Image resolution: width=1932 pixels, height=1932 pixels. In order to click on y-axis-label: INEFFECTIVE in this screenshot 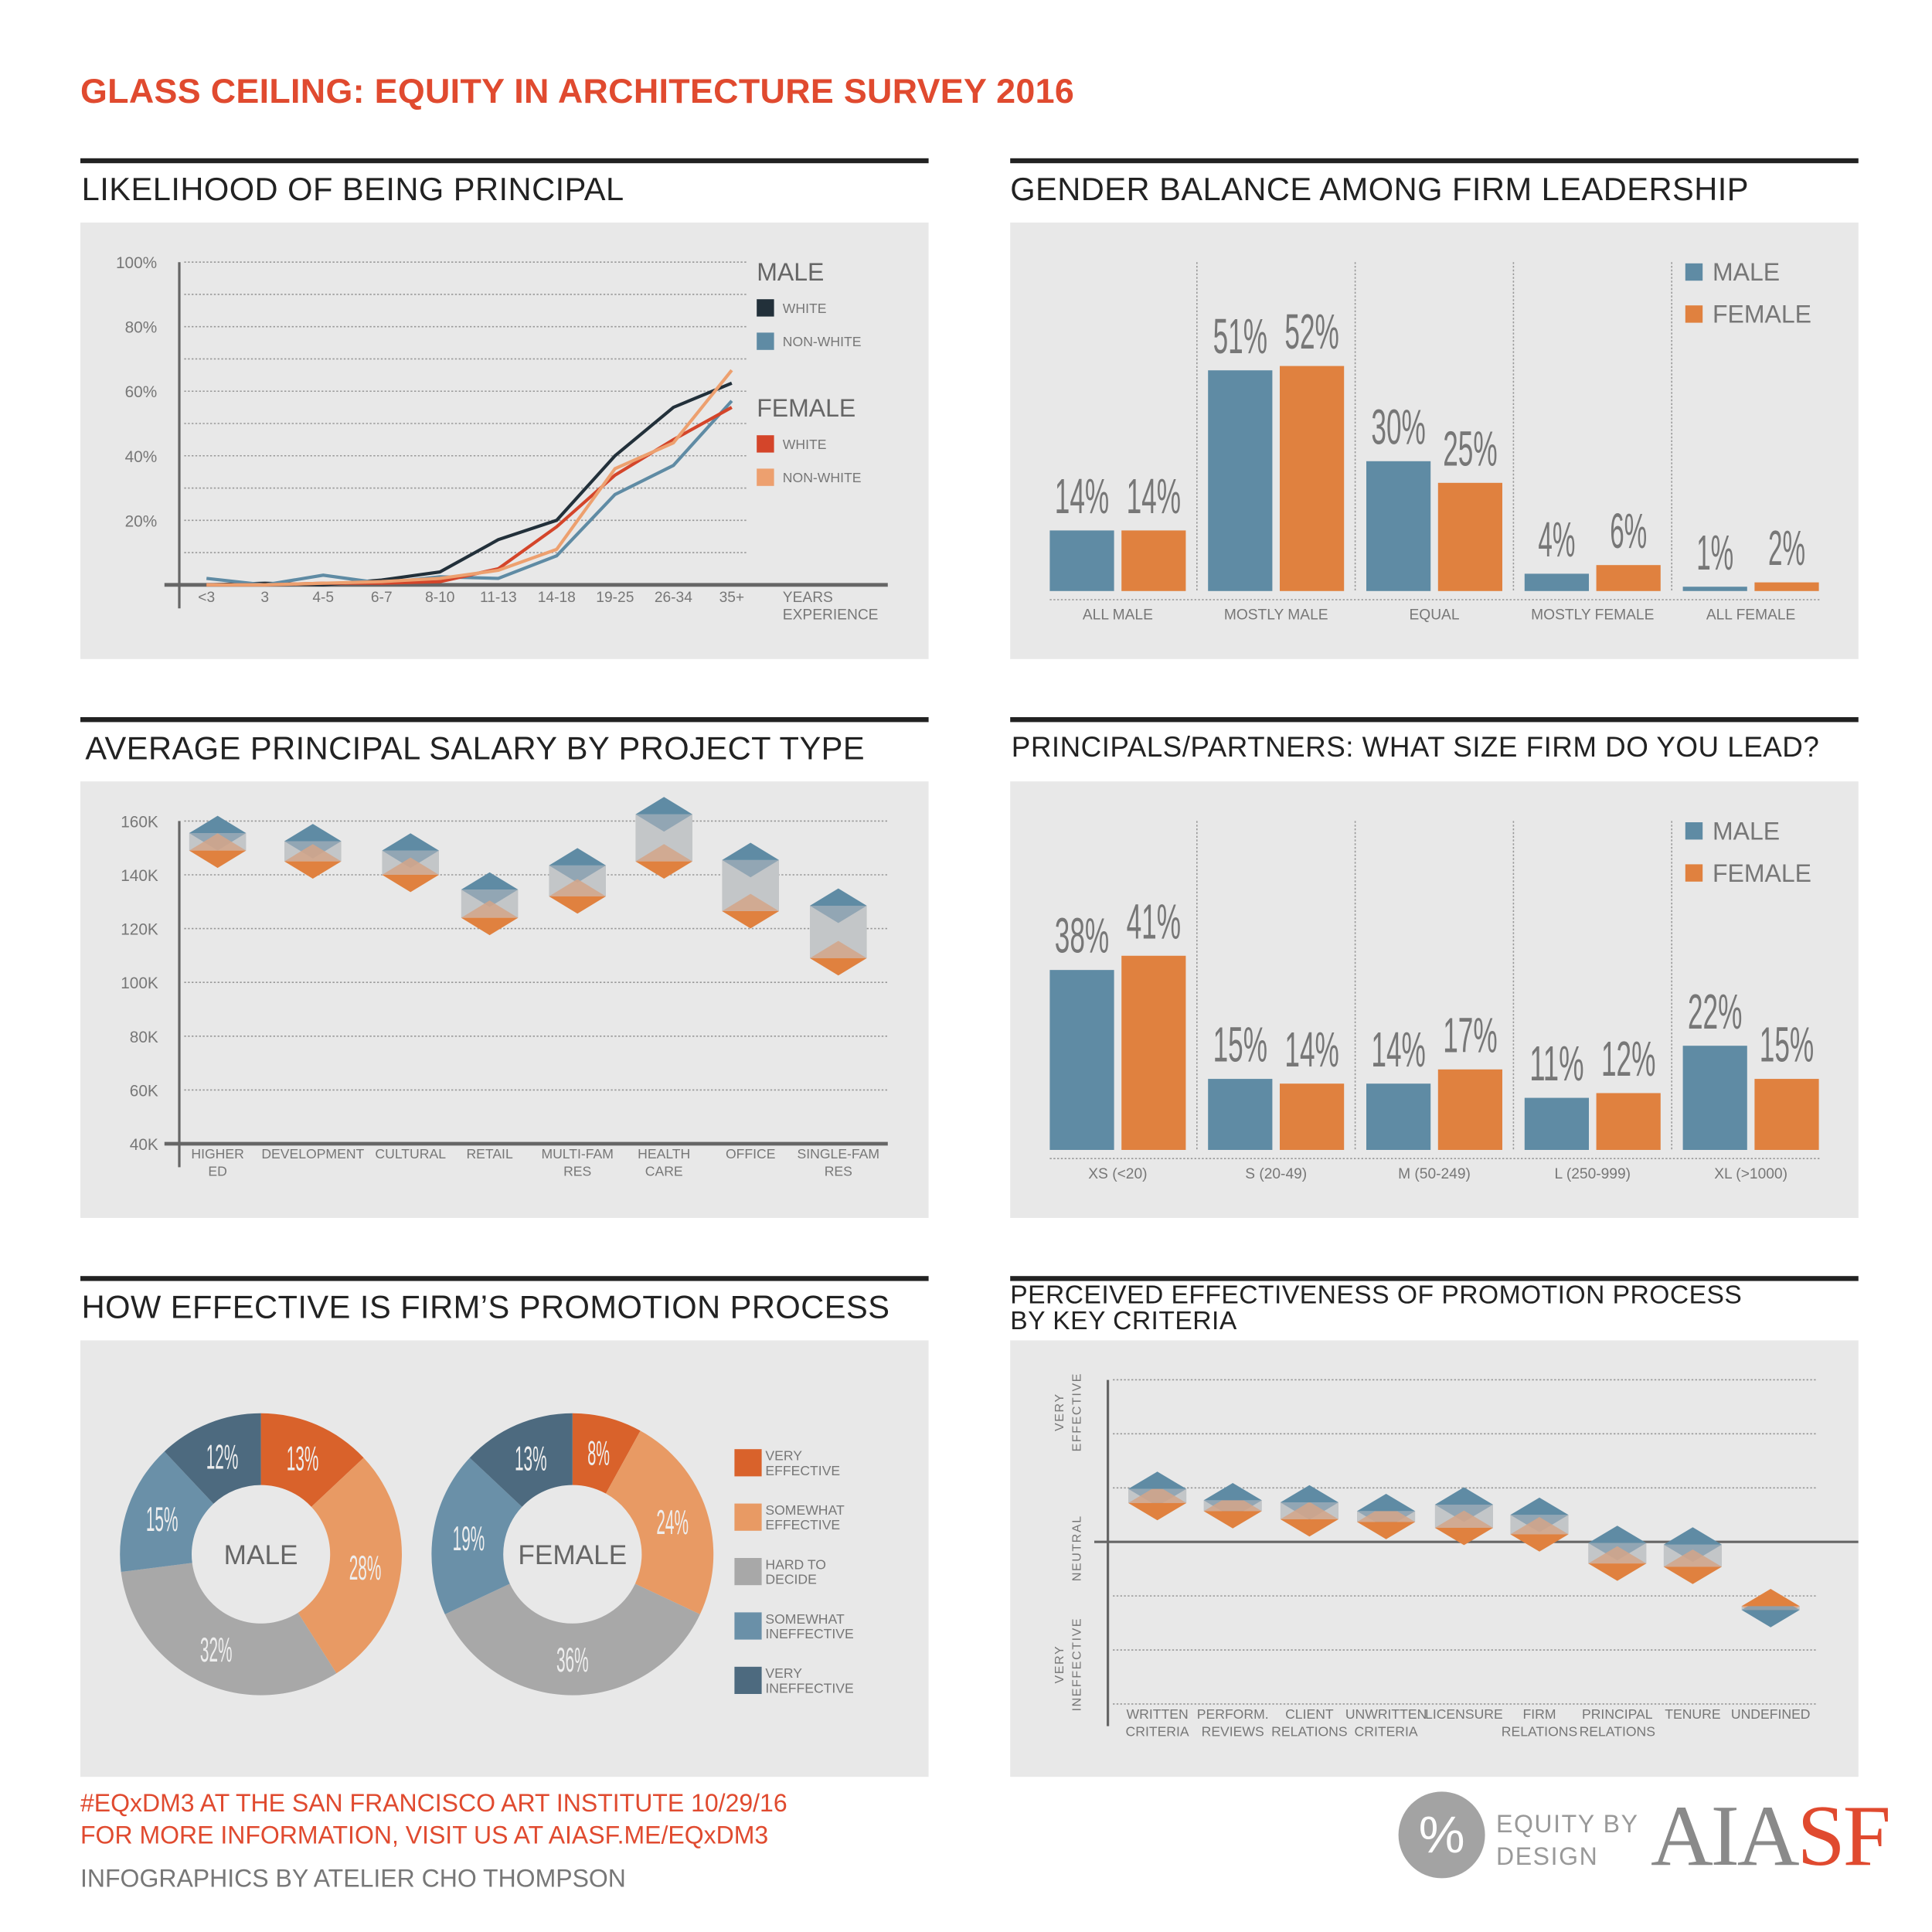, I will do `click(1077, 1665)`.